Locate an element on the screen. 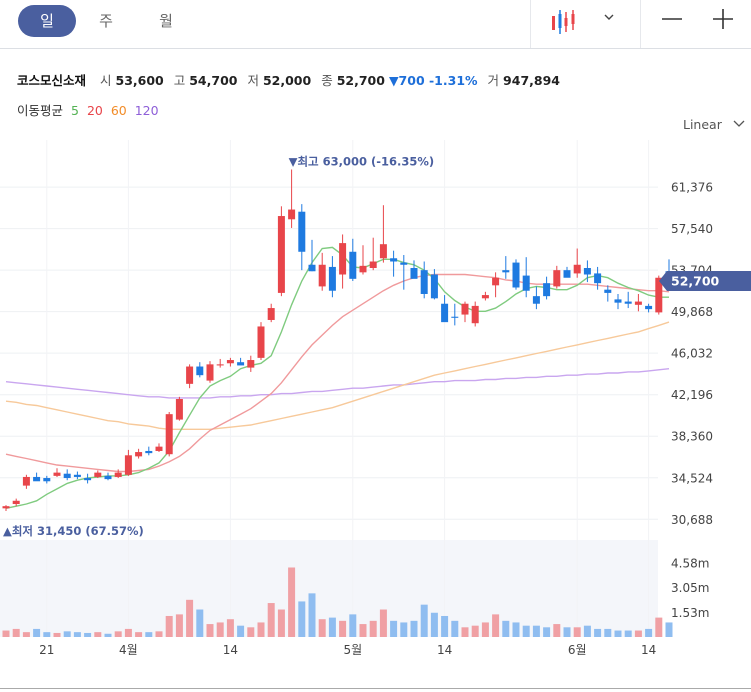  volume-panel-value: 947,894 is located at coordinates (85, 553).